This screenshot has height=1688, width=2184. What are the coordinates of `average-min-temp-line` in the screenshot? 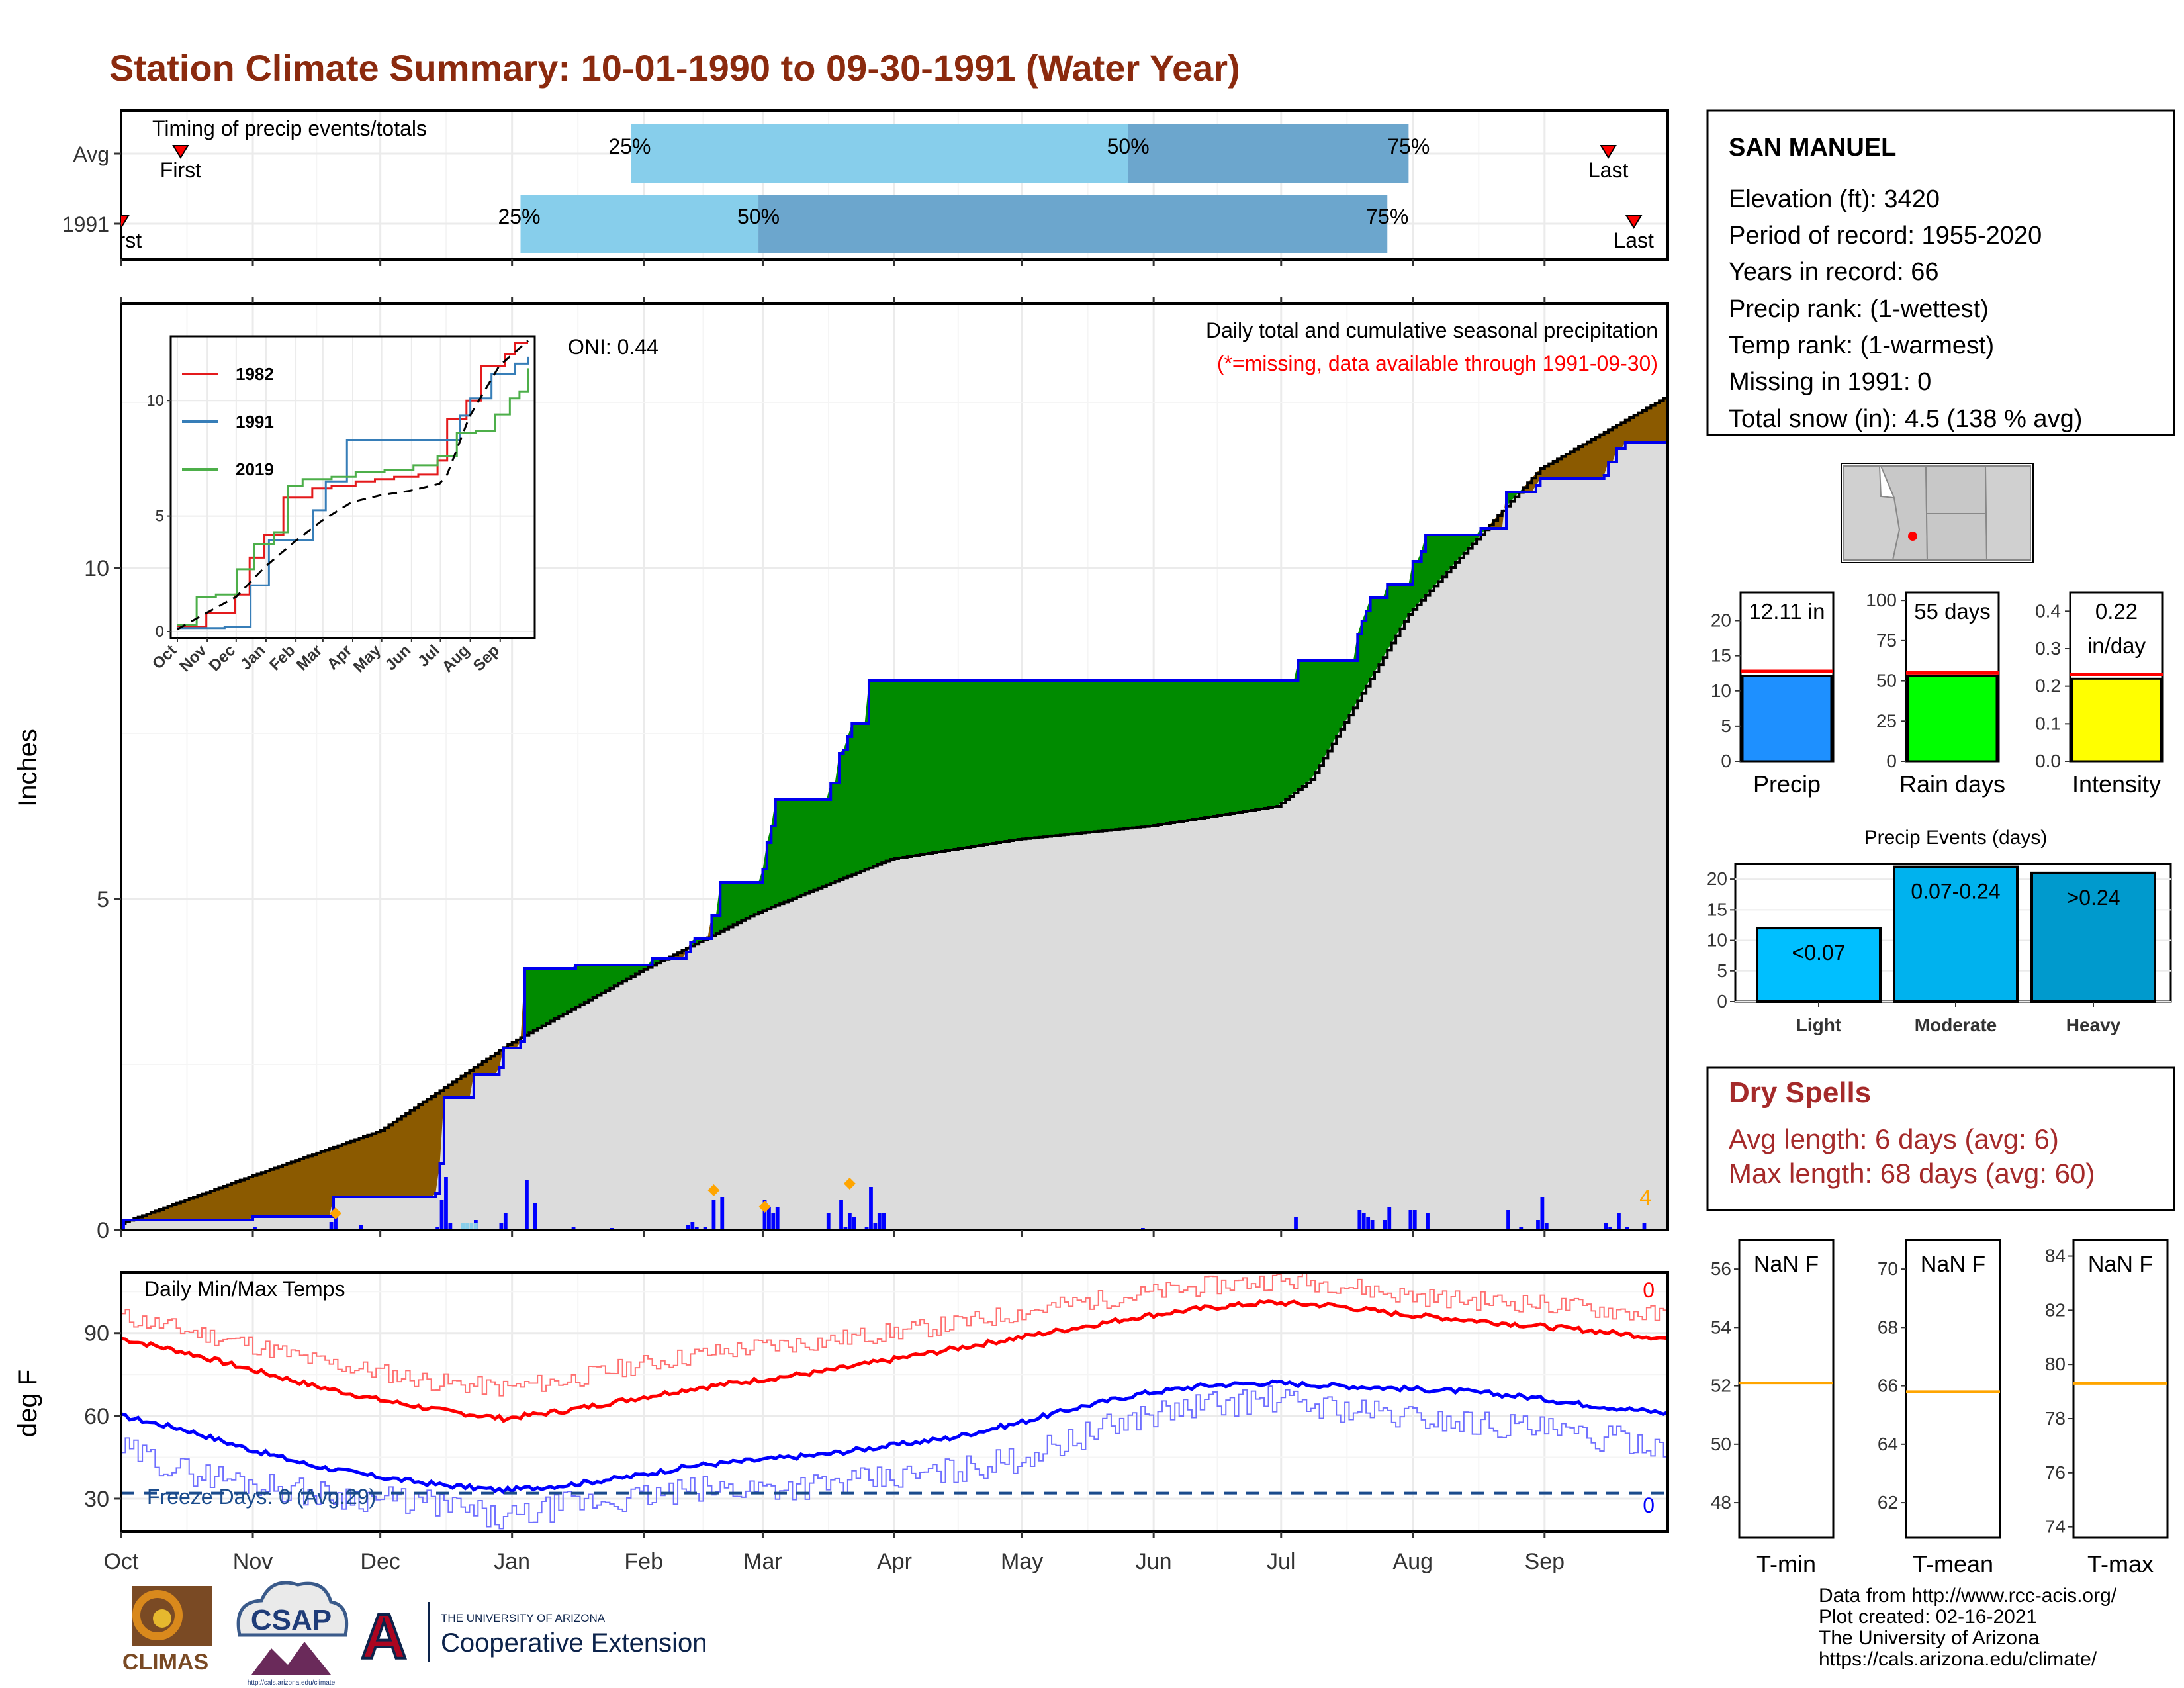 It's located at (894, 1437).